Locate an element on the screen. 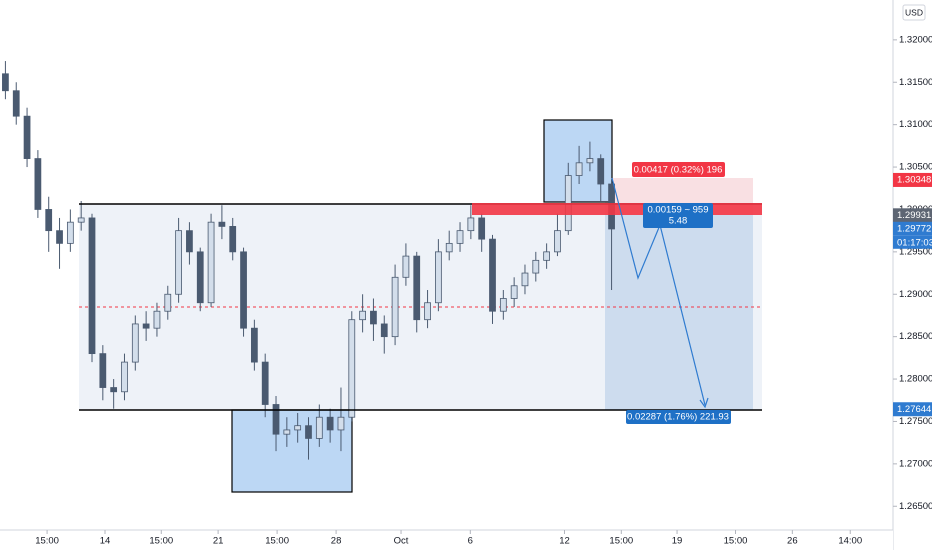 This screenshot has height=550, width=932. price-tag-label: 1.29931 is located at coordinates (914, 215).